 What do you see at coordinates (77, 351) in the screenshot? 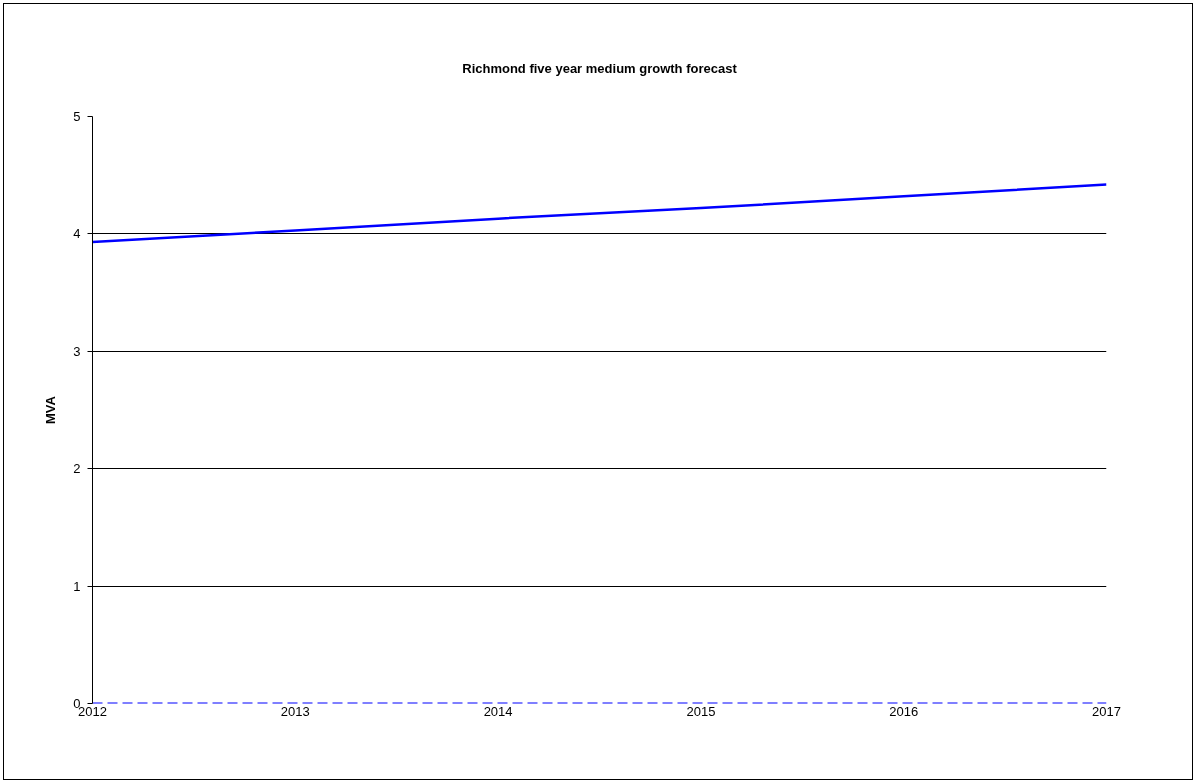
I see `y-tick-label: 3` at bounding box center [77, 351].